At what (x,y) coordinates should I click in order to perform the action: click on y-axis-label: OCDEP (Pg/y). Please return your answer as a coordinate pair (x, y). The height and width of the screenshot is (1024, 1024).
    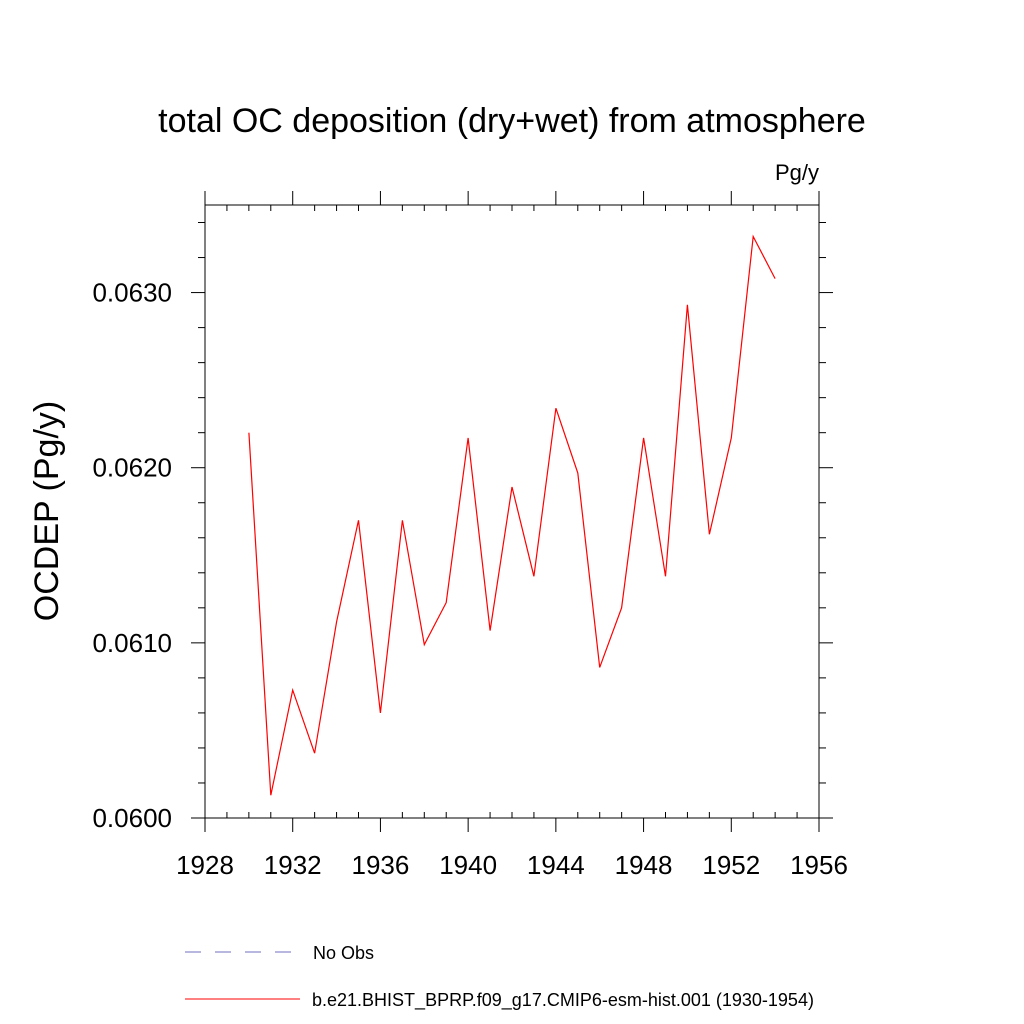
    Looking at the image, I should click on (47, 511).